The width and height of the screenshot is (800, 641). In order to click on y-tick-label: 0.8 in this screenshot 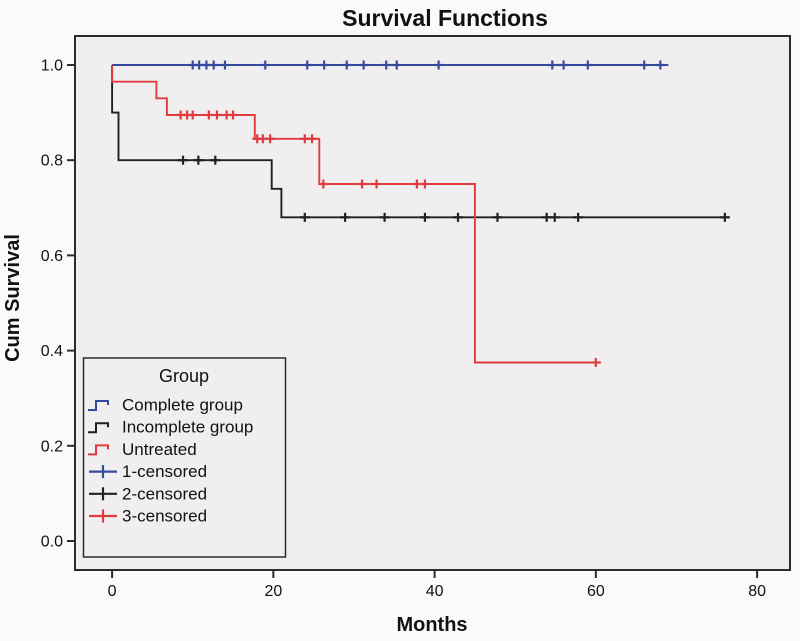, I will do `click(52, 161)`.